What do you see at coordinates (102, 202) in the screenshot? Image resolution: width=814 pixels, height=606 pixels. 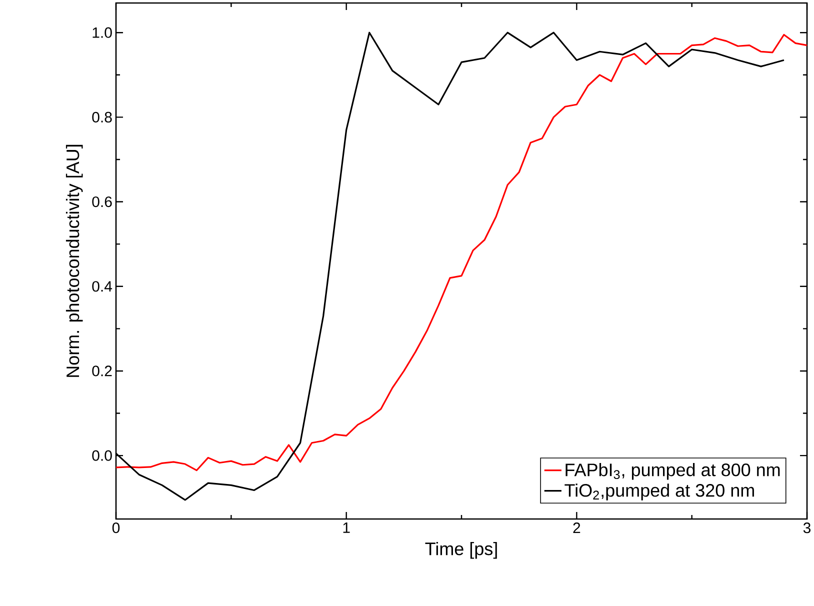 I see `y-tick-label: 0.6` at bounding box center [102, 202].